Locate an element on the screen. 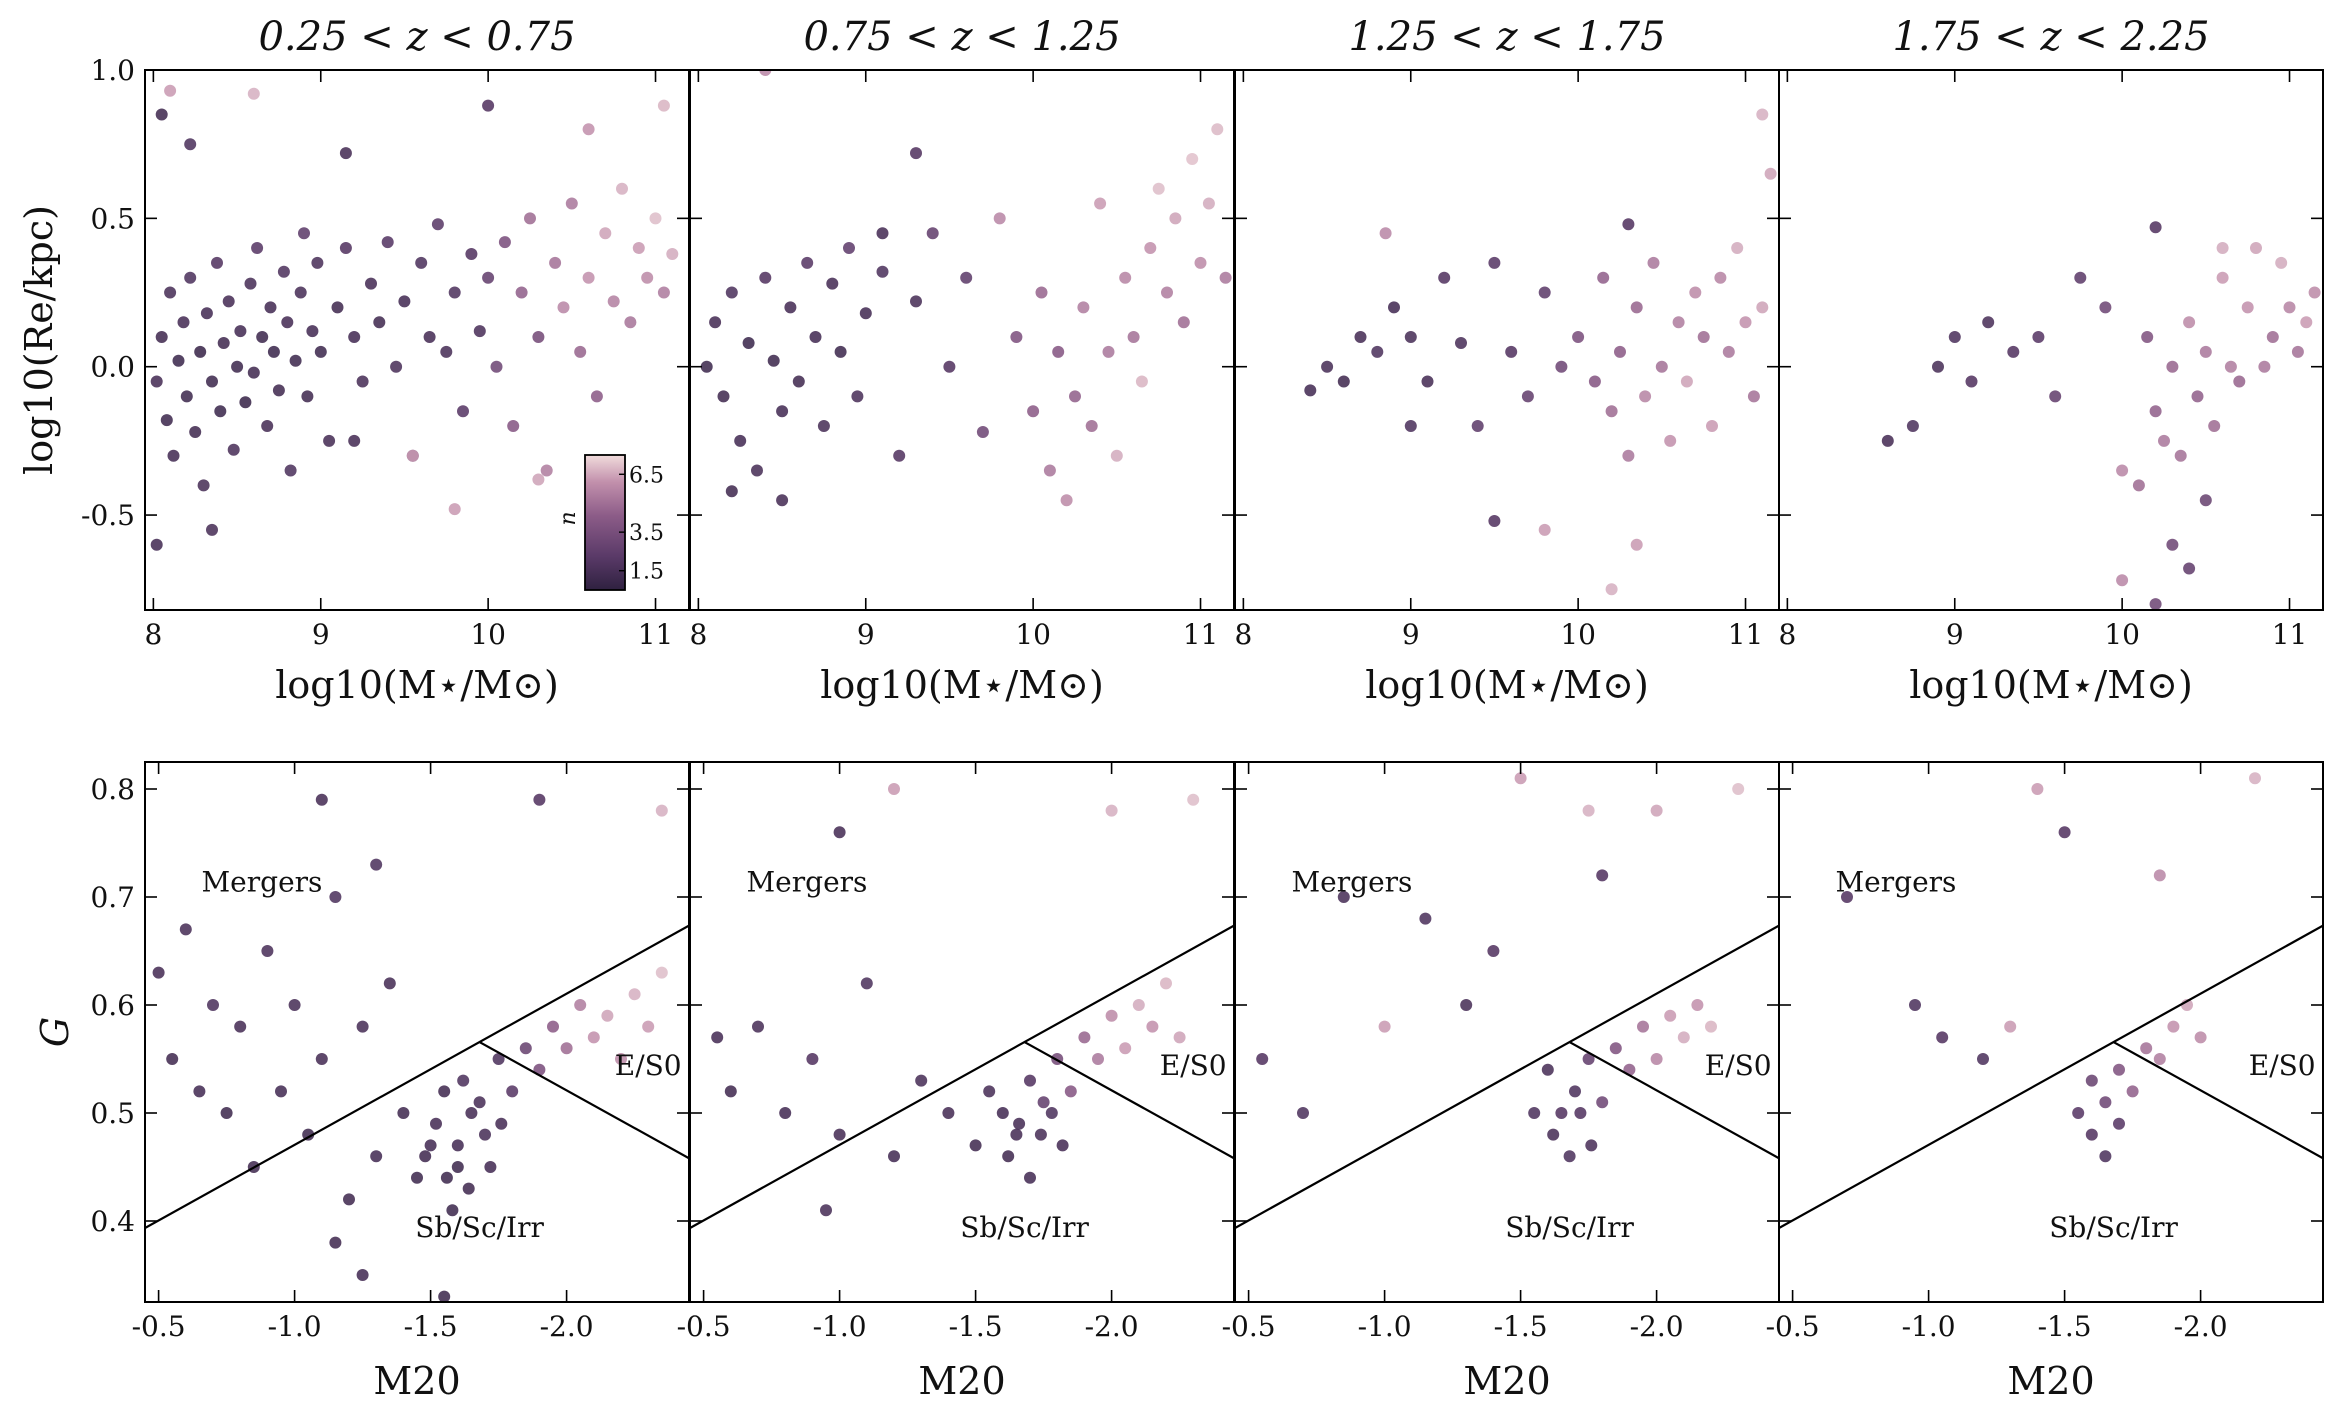 The height and width of the screenshot is (1411, 2335). panel-top-3: 8 9 10 11 log10(M⋆/M⊙) is located at coordinates (1507, 388).